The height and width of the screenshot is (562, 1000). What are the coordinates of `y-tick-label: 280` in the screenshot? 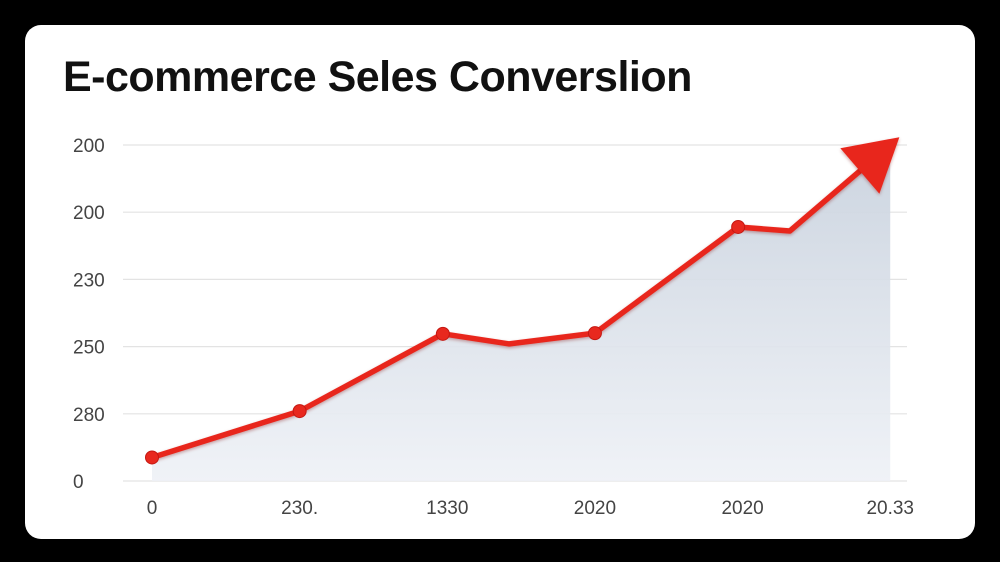 It's located at (89, 415).